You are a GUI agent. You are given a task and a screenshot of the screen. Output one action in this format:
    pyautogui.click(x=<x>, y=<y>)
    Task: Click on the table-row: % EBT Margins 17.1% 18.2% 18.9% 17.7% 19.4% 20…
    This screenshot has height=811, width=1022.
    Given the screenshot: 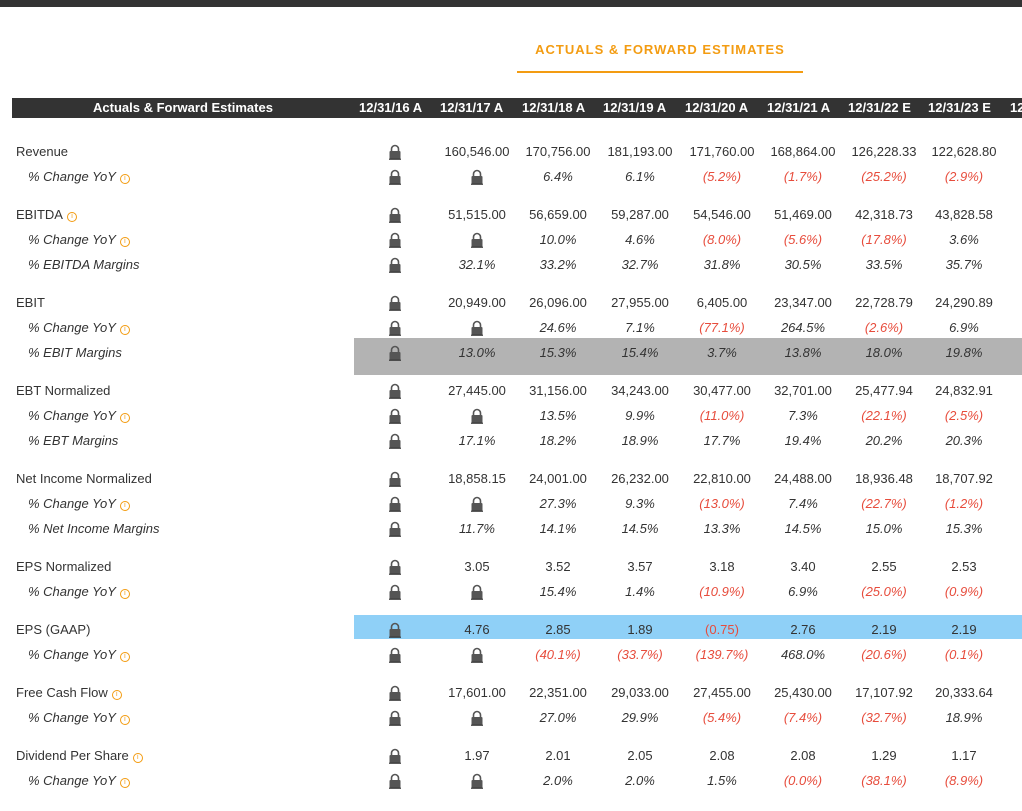 What is the action you would take?
    pyautogui.click(x=511, y=441)
    